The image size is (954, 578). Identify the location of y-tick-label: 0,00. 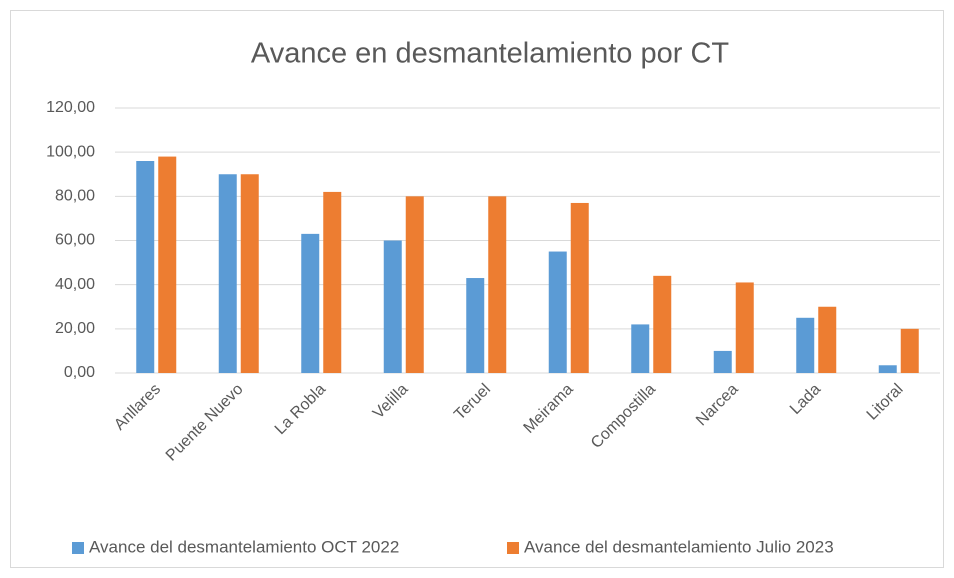
(79, 372).